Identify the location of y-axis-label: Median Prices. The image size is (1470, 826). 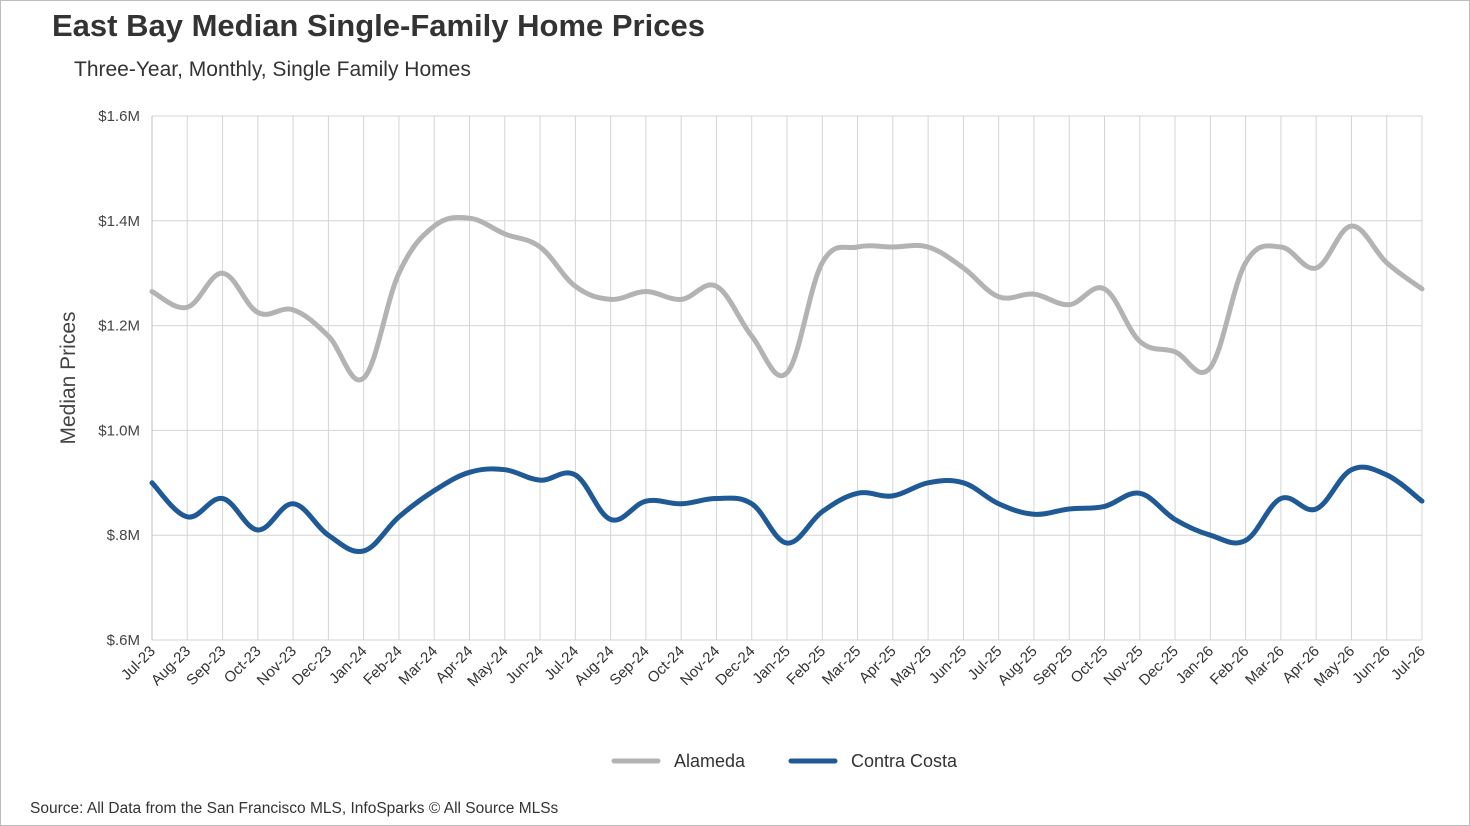
(68, 377).